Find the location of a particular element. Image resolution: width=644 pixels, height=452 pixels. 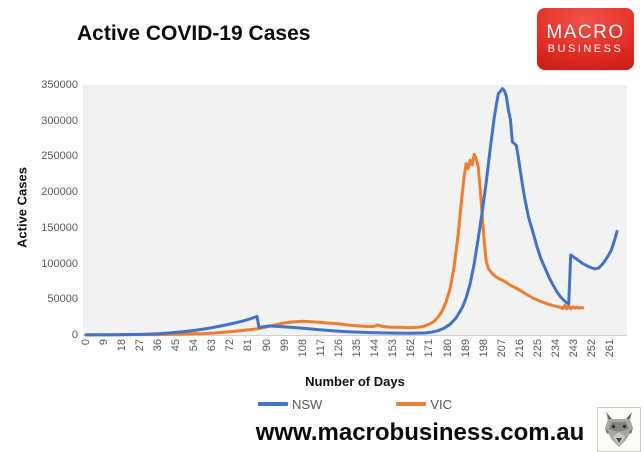

y-tick-label: 100000 is located at coordinates (59, 263).